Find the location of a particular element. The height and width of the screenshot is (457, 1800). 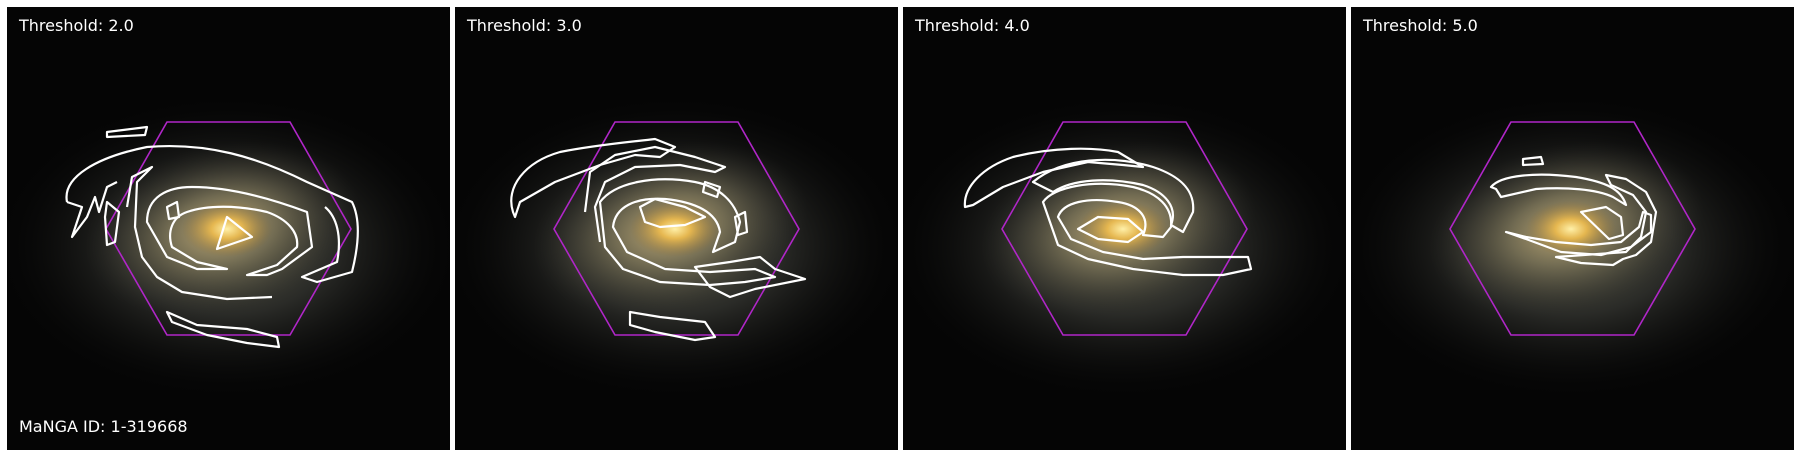

threshold-label: Threshold: 4.0 is located at coordinates (972, 25).